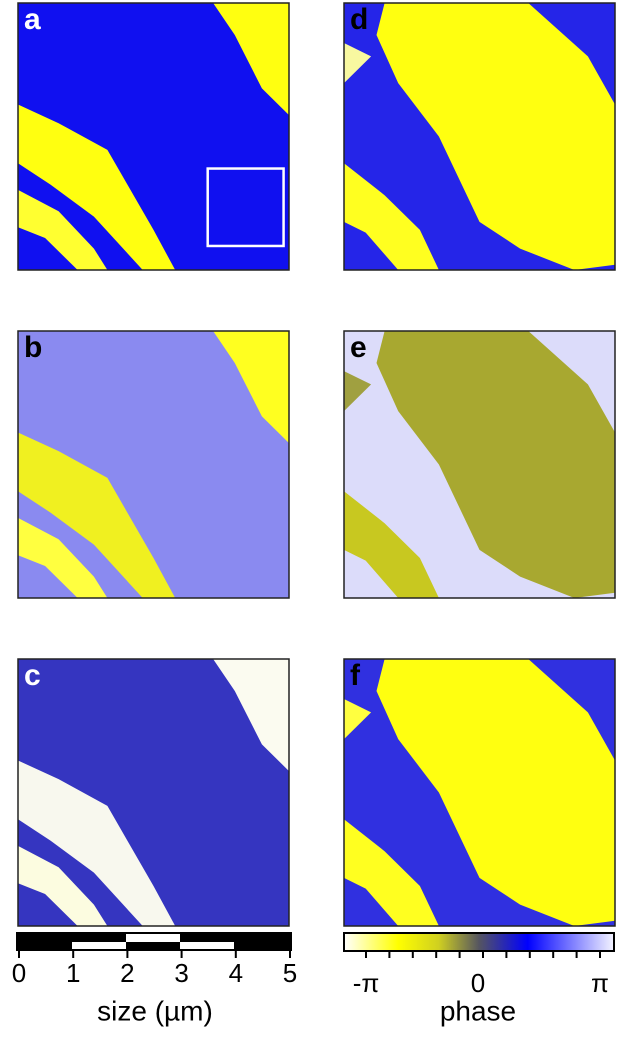  I want to click on phase-map: d, so click(479, 136).